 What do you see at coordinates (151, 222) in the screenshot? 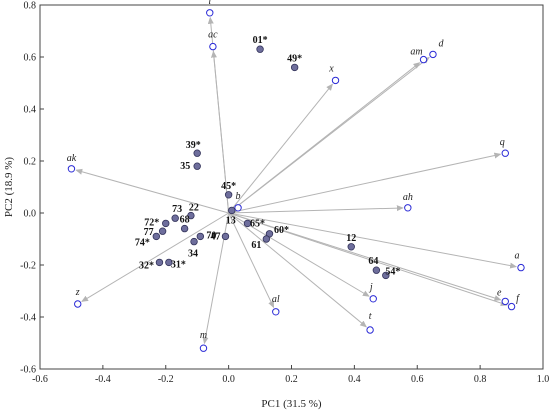
I see `observation-label-72*: 72*` at bounding box center [151, 222].